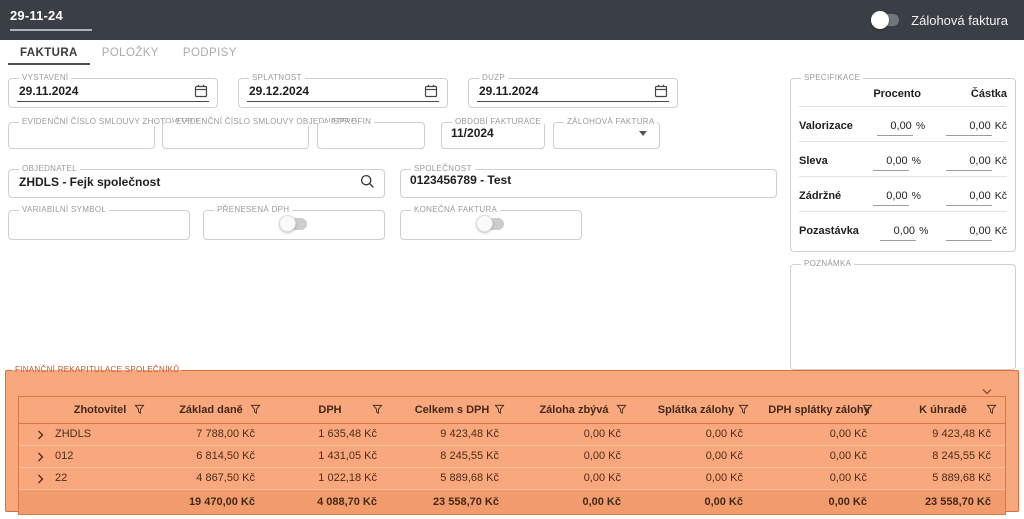 The width and height of the screenshot is (1024, 519). I want to click on column-header-zaklad-dane: Základ daně, so click(211, 410).